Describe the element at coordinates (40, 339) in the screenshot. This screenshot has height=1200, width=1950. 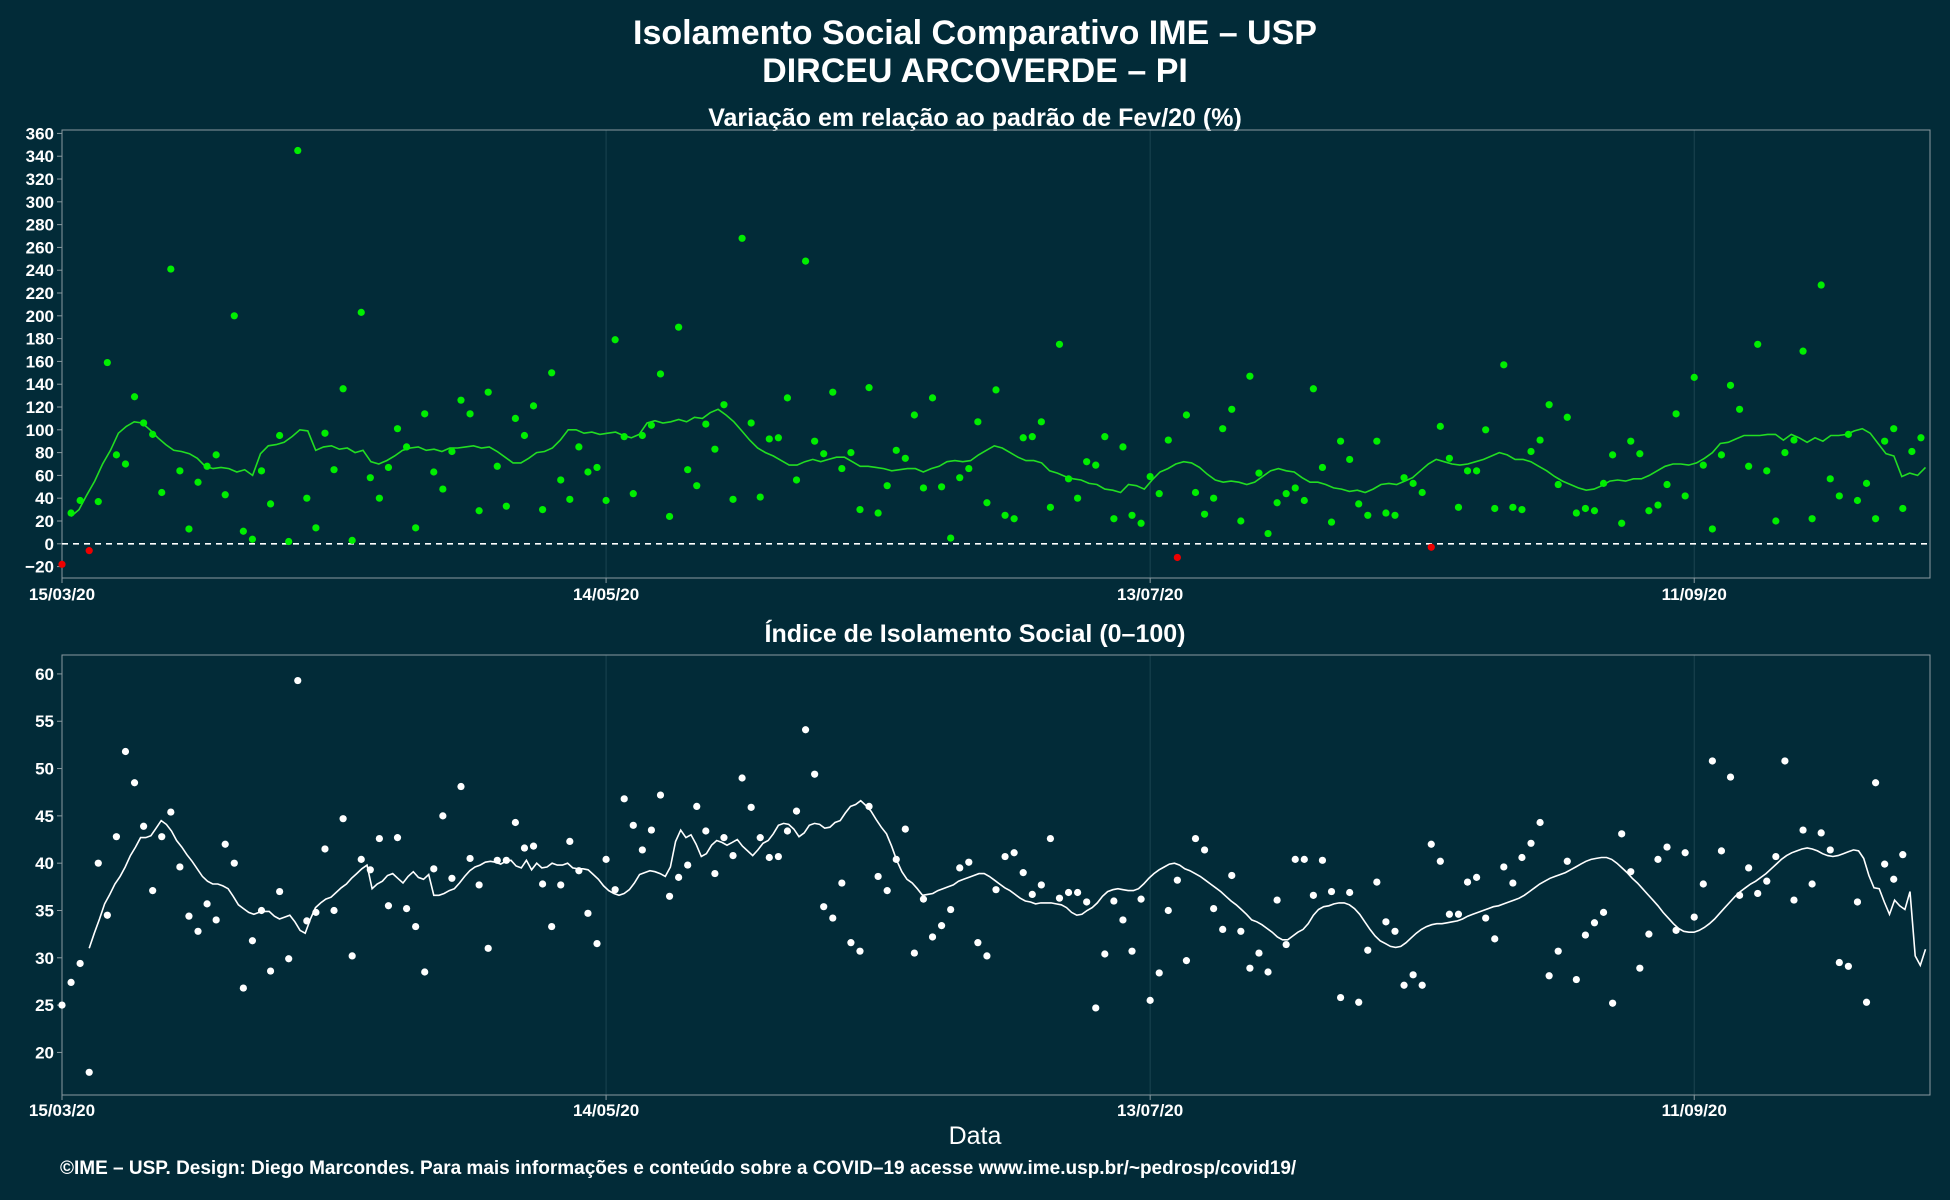
I see `y-tick-label: 180` at that location.